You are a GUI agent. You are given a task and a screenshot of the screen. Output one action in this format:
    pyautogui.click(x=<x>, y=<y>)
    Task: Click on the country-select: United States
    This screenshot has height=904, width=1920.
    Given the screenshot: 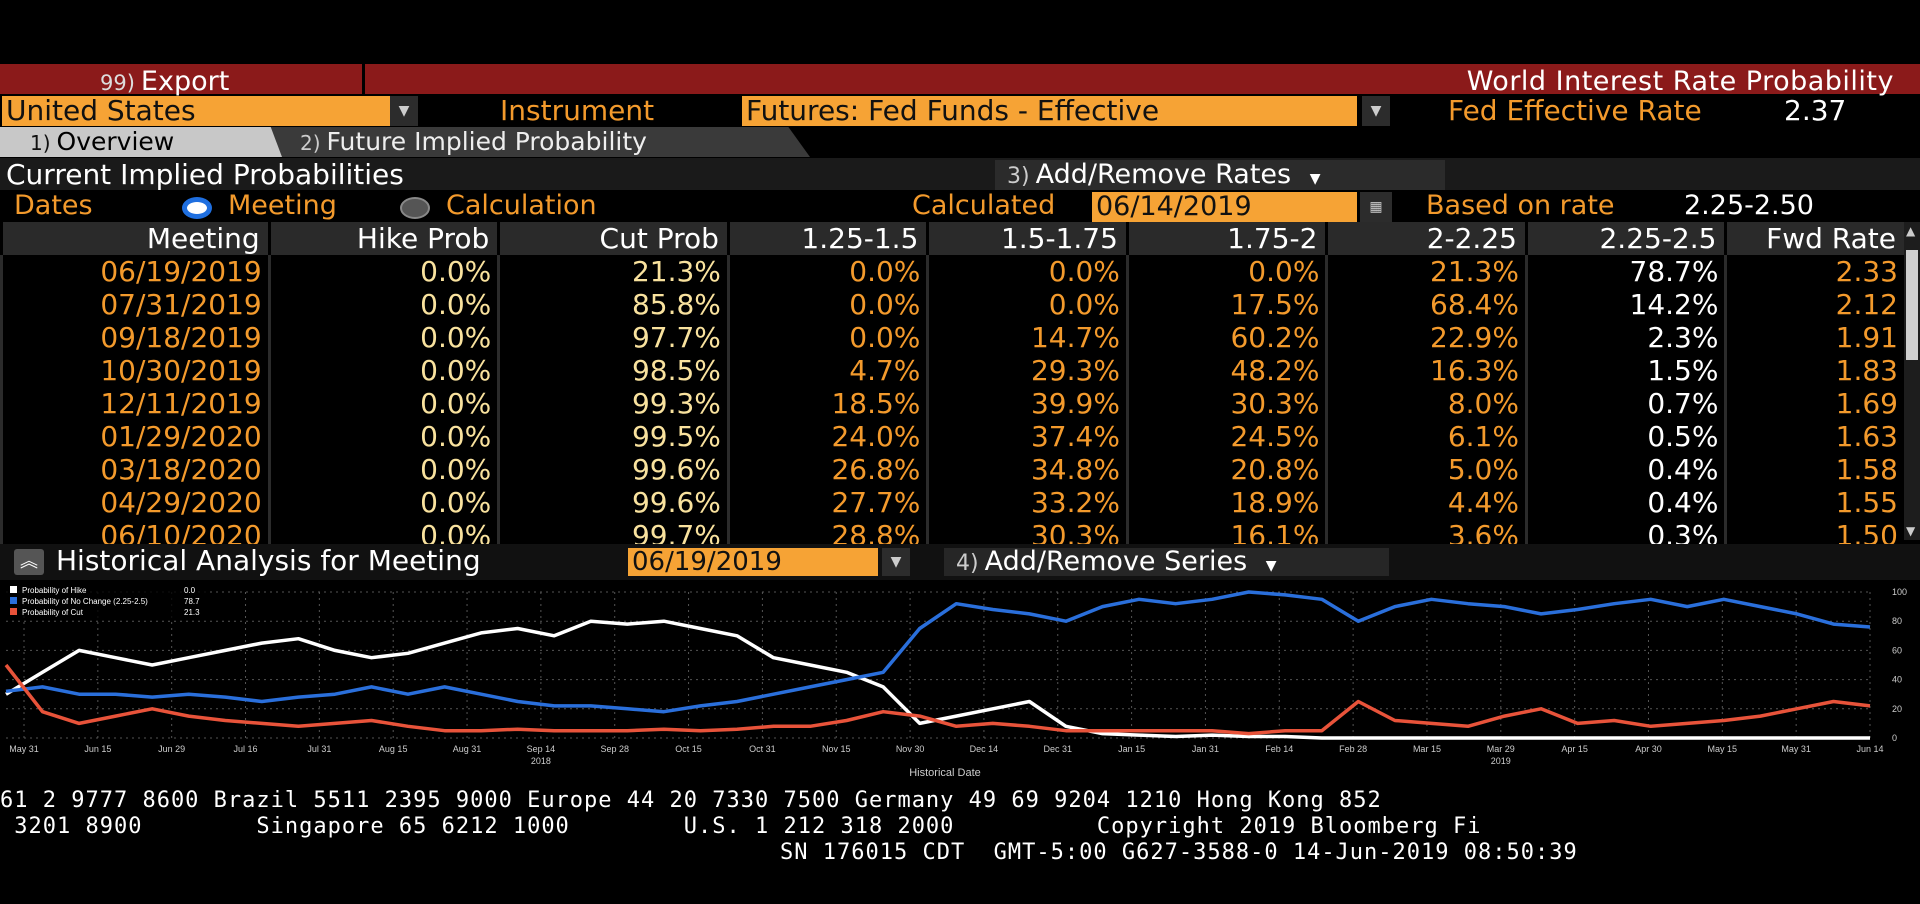 What is the action you would take?
    pyautogui.click(x=196, y=111)
    